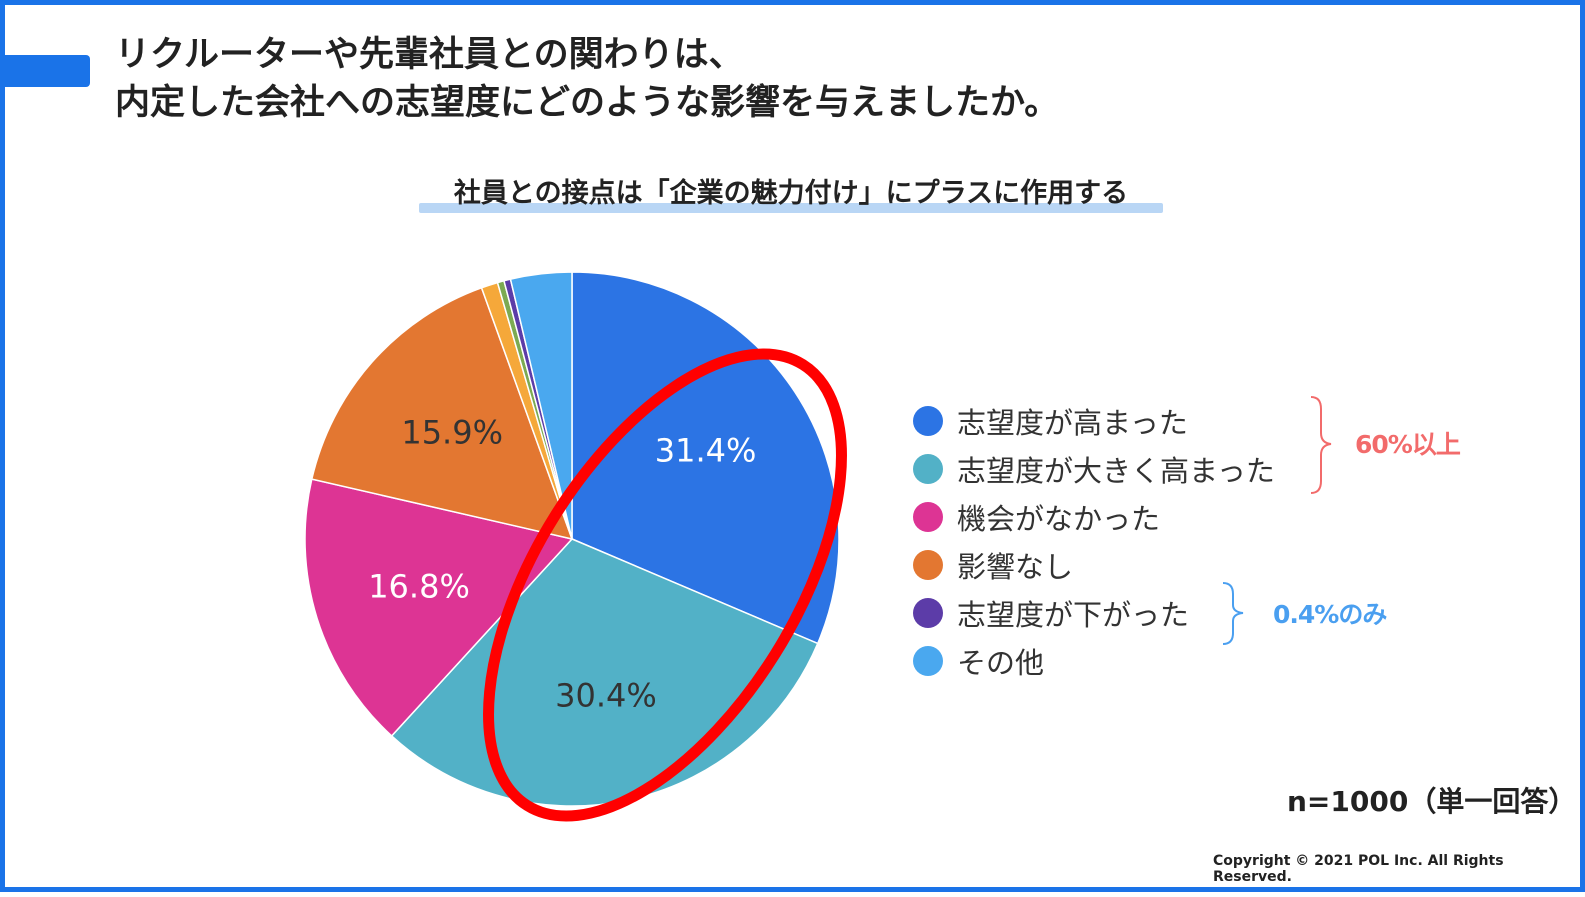 This screenshot has width=1585, height=897. I want to click on legend-item: 志望度が下がった, so click(1123, 613).